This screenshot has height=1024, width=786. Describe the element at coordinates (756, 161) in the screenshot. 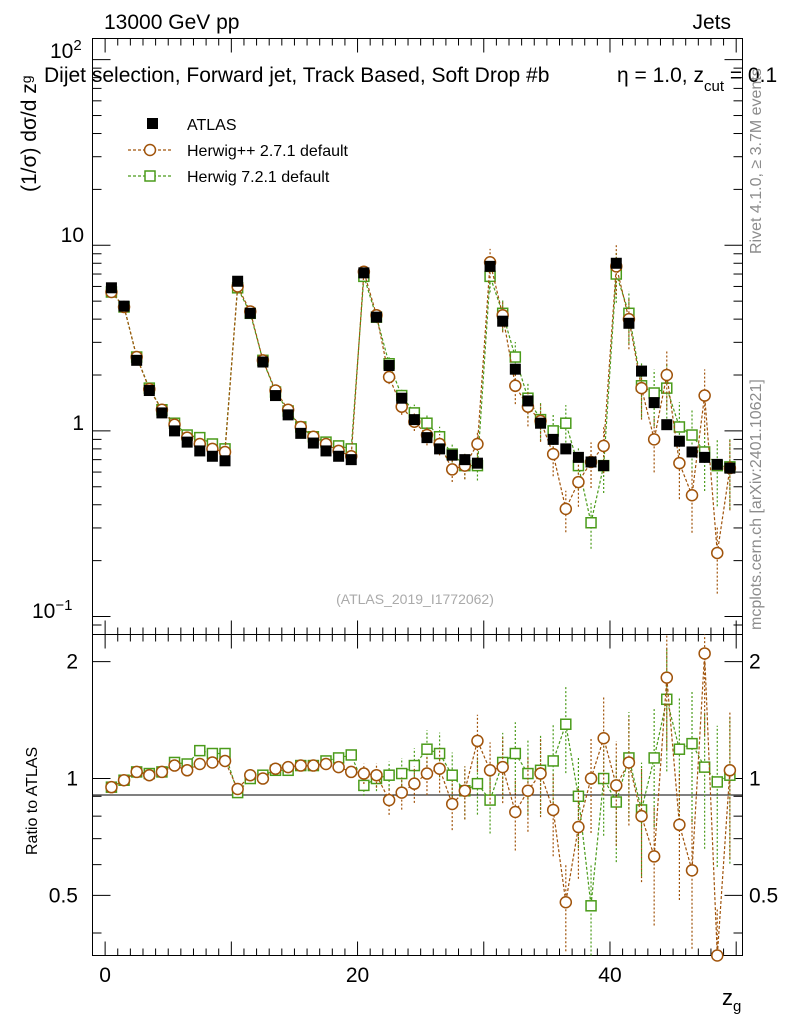

I see `rivet-info: Rivet 4.1.0, ≥ 3.7M events` at that location.